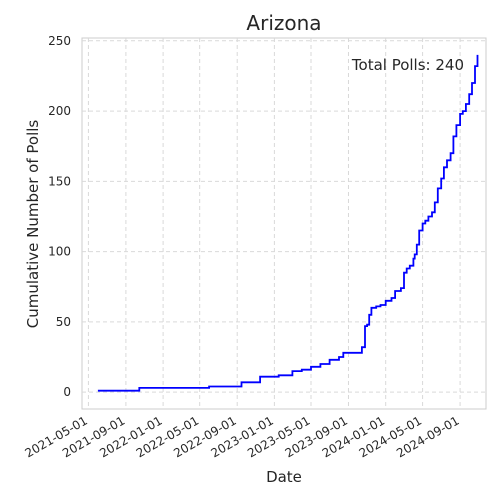 The width and height of the screenshot is (500, 500). What do you see at coordinates (59, 181) in the screenshot?
I see `y-tick-label: 150` at bounding box center [59, 181].